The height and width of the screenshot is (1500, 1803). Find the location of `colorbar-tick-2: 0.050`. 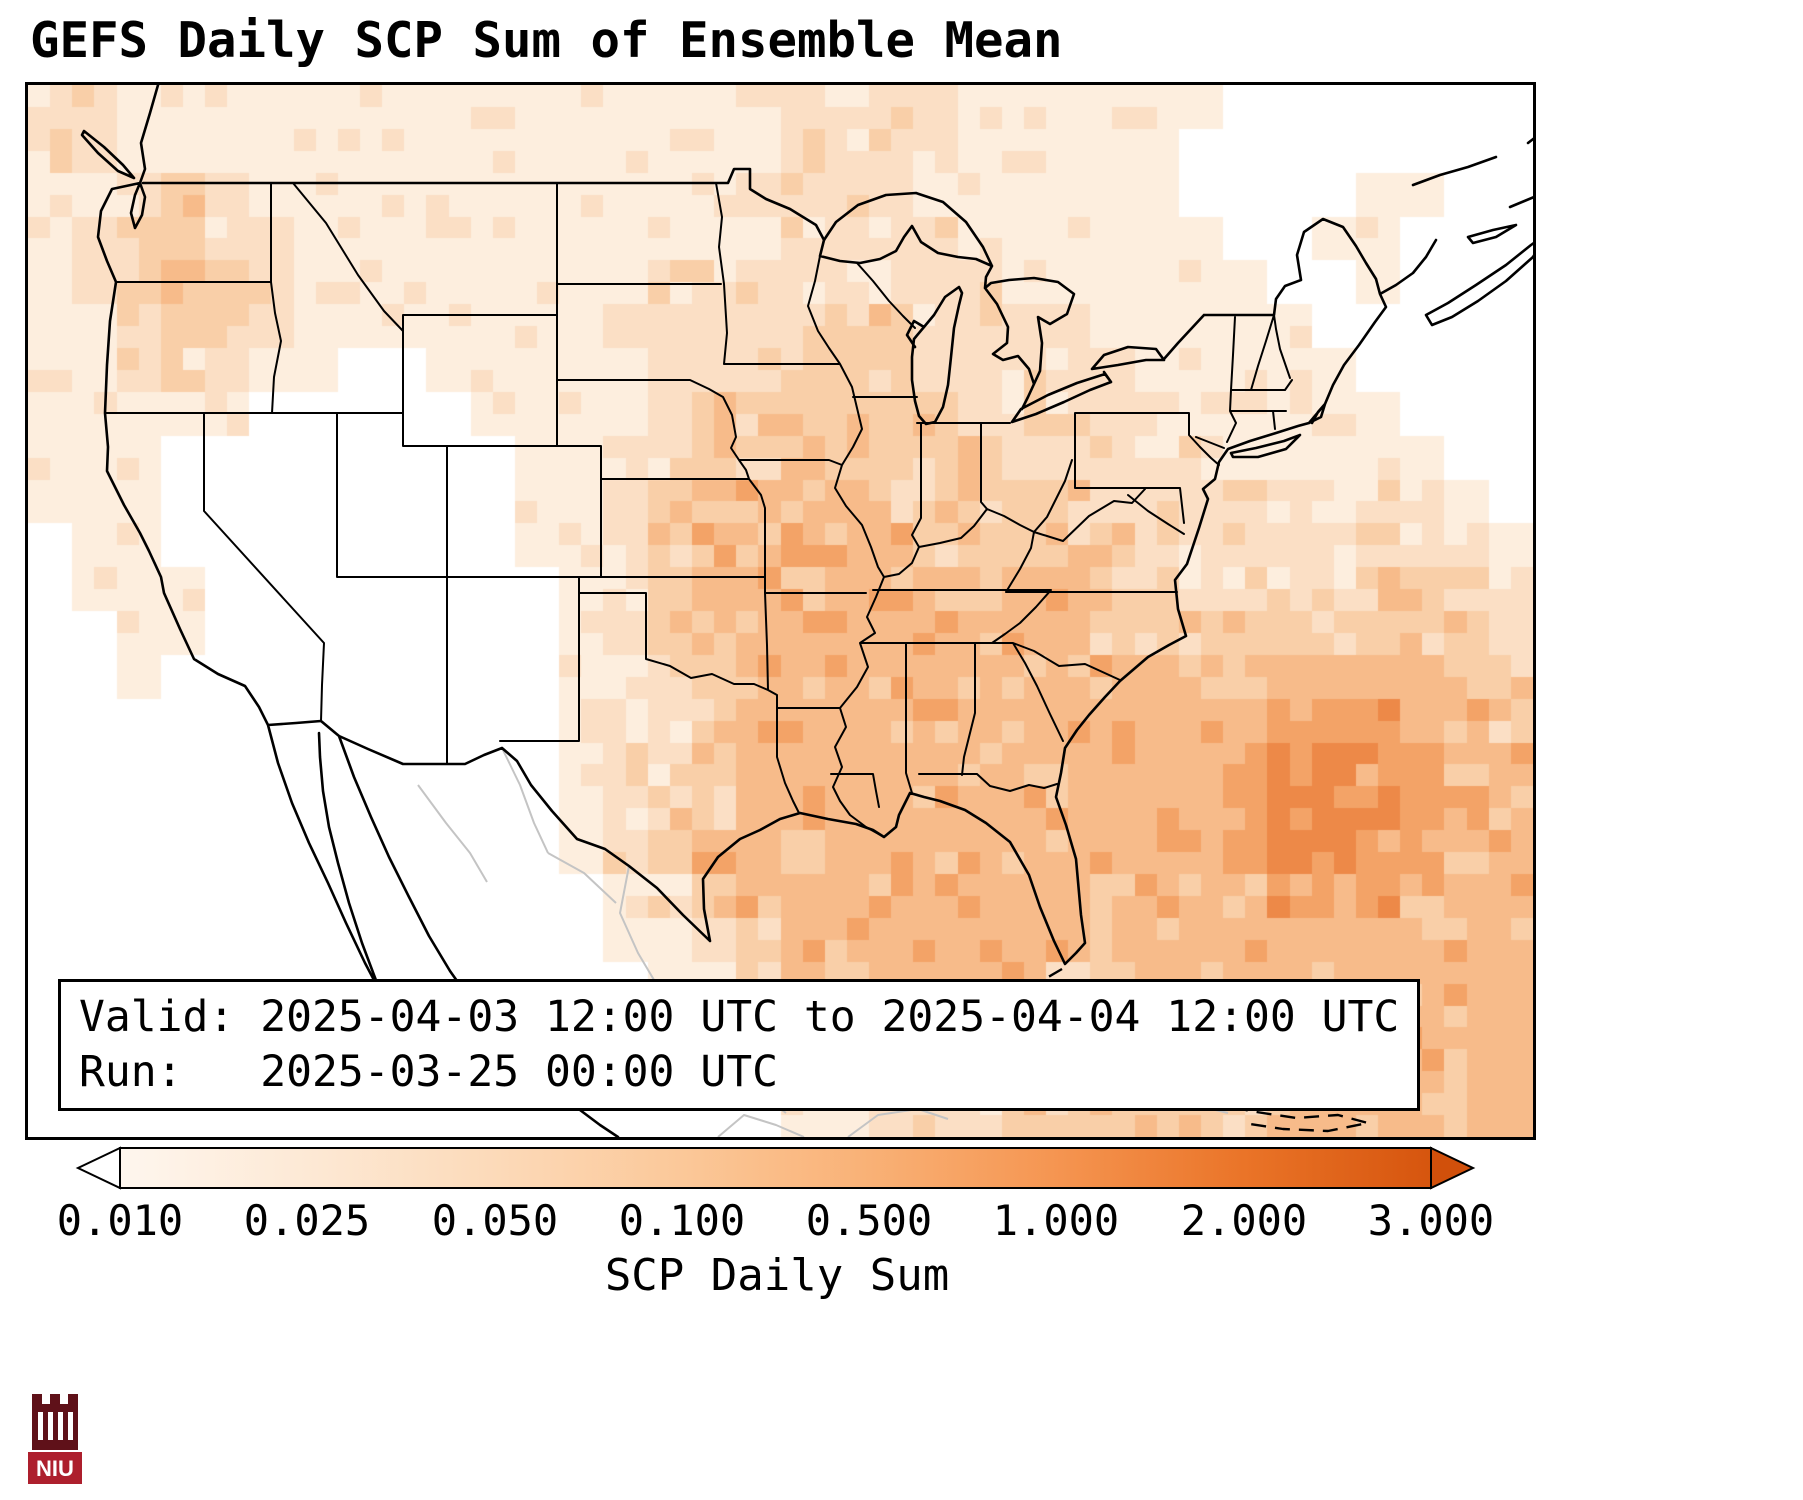

colorbar-tick-2: 0.050 is located at coordinates (495, 1220).